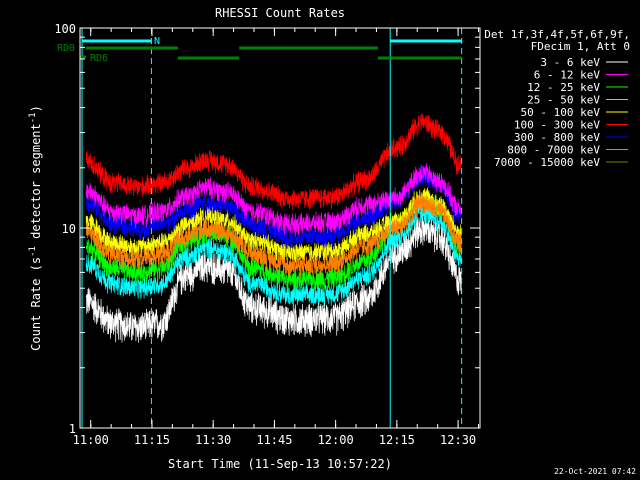  What do you see at coordinates (33, 117) in the screenshot?
I see `y-label-sup2: -1` at bounding box center [33, 117].